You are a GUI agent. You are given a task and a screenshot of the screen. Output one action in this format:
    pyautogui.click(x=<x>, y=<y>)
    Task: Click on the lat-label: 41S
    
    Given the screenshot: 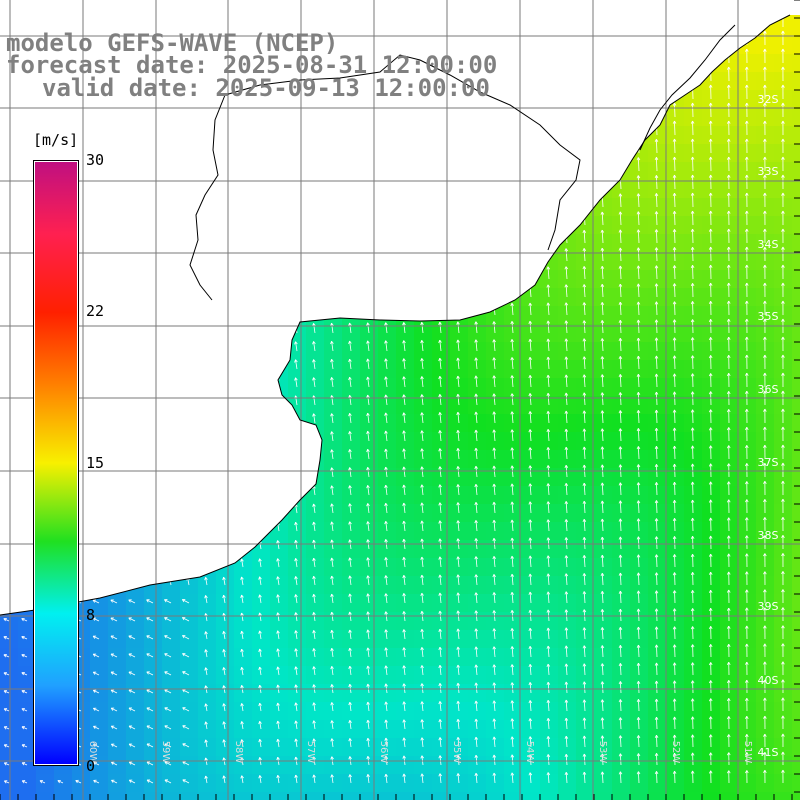 What is the action you would take?
    pyautogui.click(x=768, y=752)
    